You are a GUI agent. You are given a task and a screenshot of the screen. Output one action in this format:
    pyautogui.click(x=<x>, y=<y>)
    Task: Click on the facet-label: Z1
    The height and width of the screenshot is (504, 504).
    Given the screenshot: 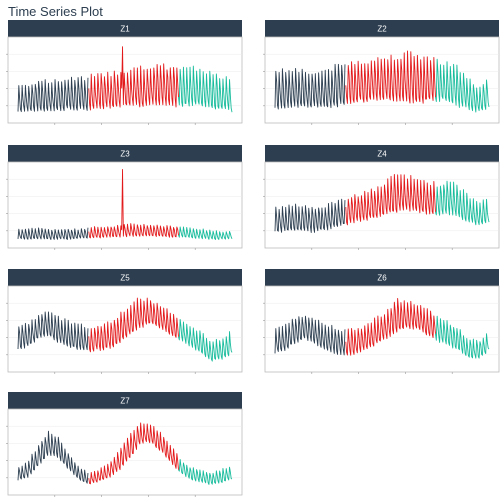 What is the action you would take?
    pyautogui.click(x=125, y=29)
    